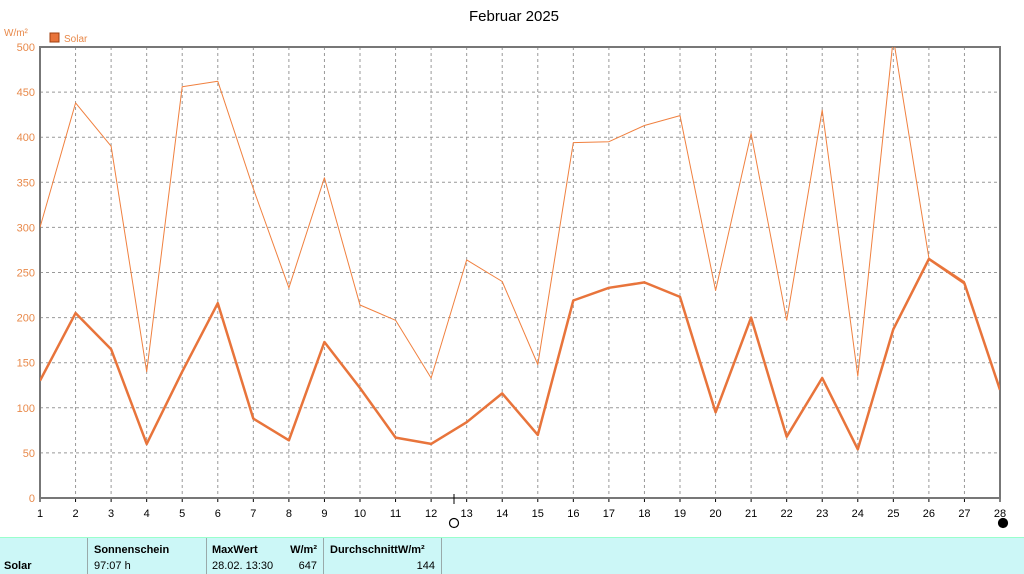 The image size is (1024, 574). I want to click on x-tick-label: 7, so click(253, 514).